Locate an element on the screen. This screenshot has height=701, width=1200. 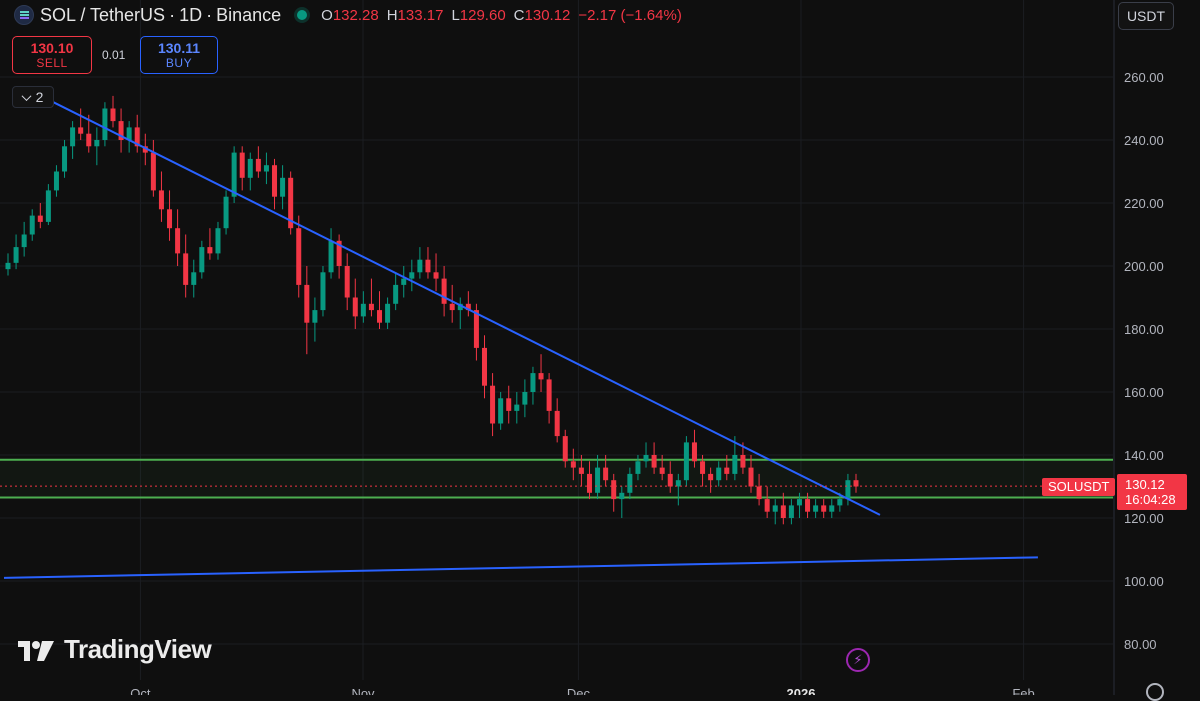
sell-button: 130.10 SELL is located at coordinates (52, 55).